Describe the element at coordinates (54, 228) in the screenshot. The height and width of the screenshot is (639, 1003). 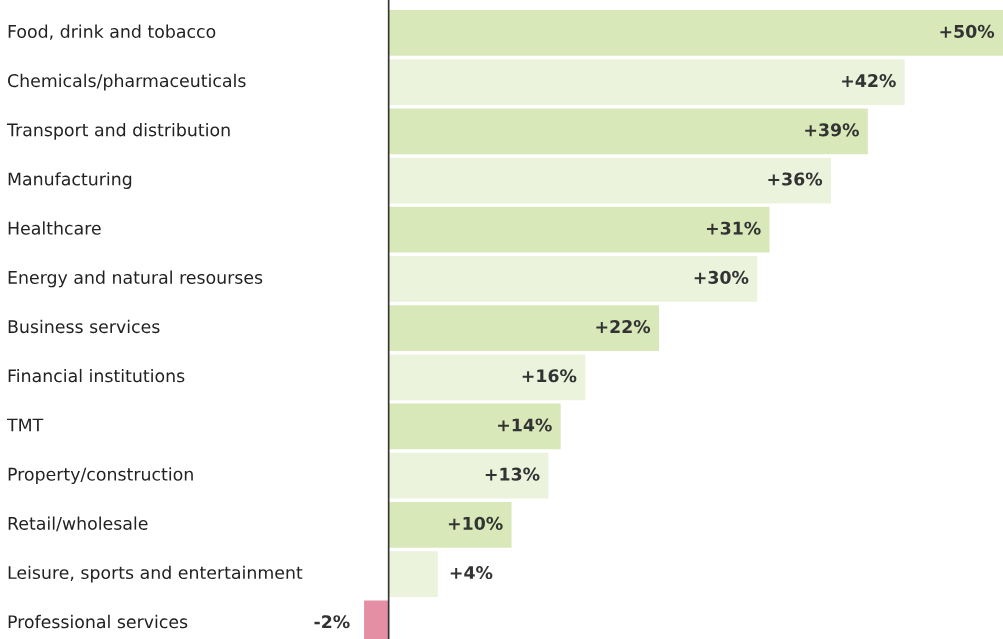
I see `y-tick-label: Healthcare` at that location.